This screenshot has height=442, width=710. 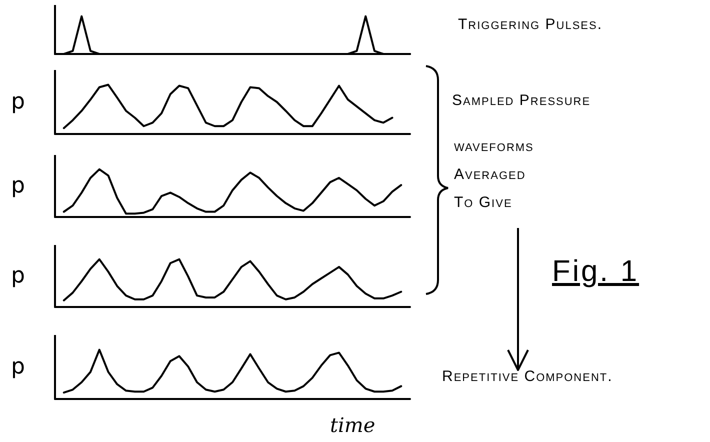 I want to click on text: Repetitive Component., so click(x=527, y=376).